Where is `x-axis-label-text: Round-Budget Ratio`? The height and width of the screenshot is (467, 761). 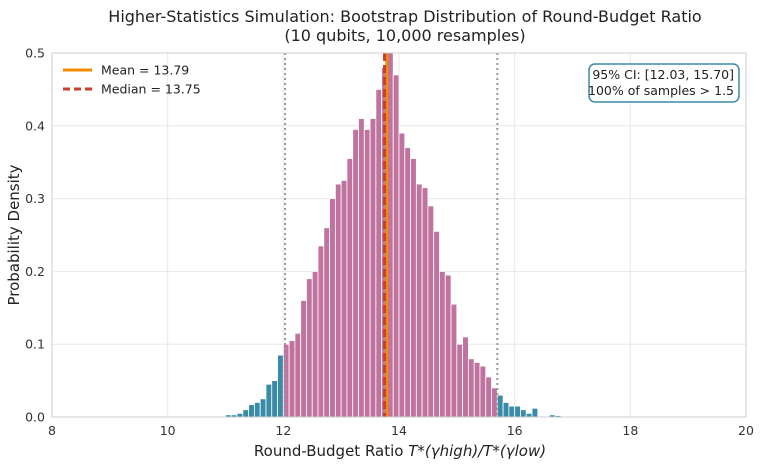
x-axis-label-text: Round-Budget Ratio is located at coordinates (331, 451).